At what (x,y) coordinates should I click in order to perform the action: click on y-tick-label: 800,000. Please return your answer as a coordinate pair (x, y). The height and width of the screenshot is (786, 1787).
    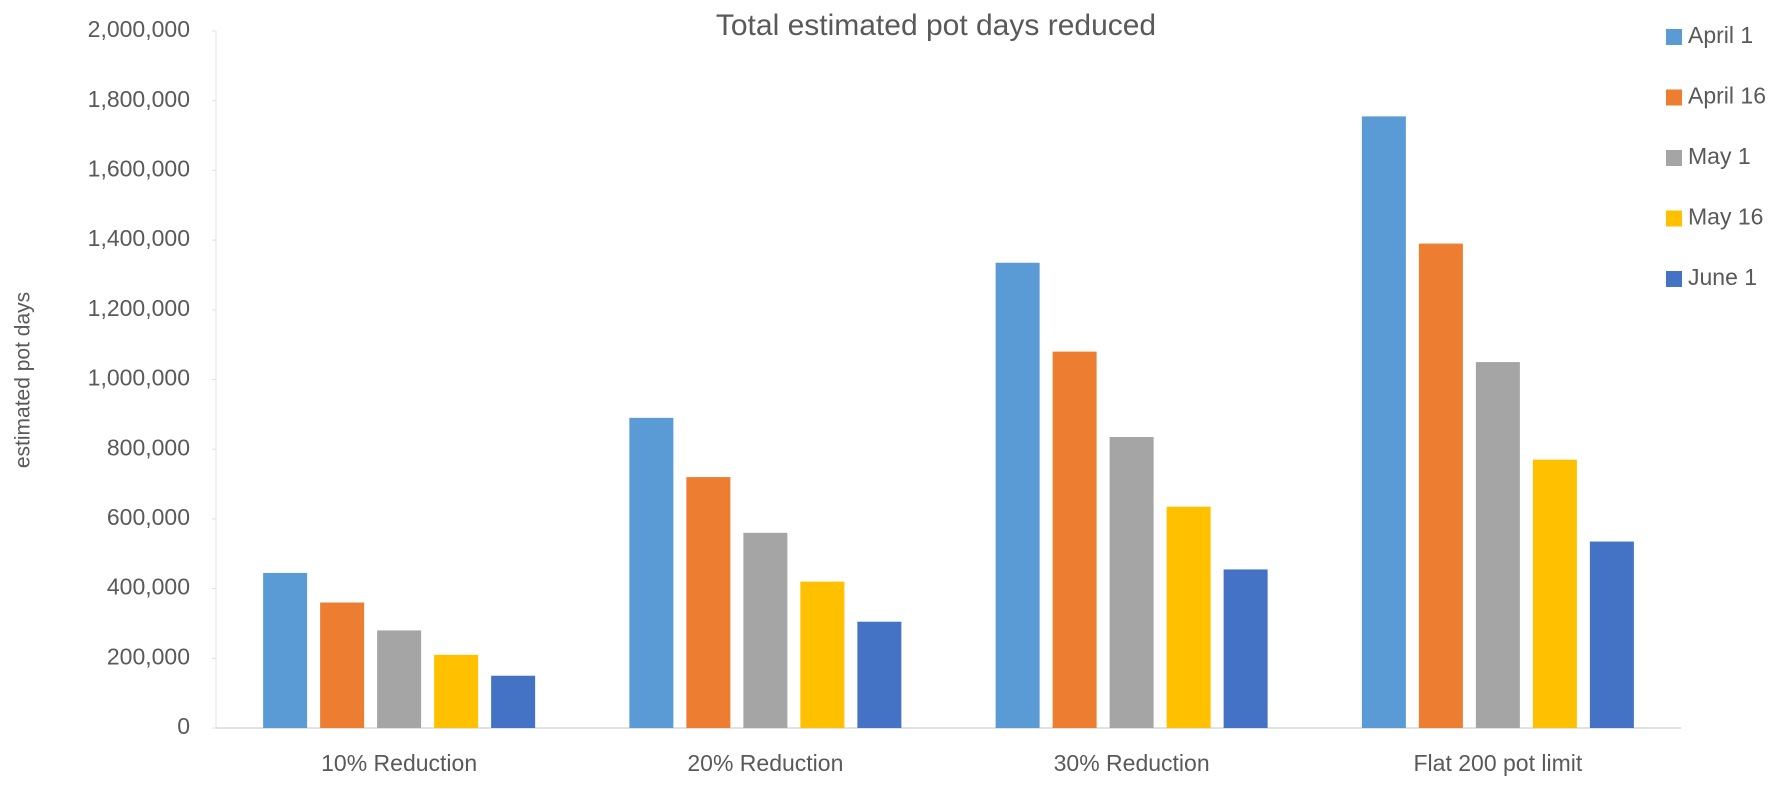
    Looking at the image, I should click on (148, 447).